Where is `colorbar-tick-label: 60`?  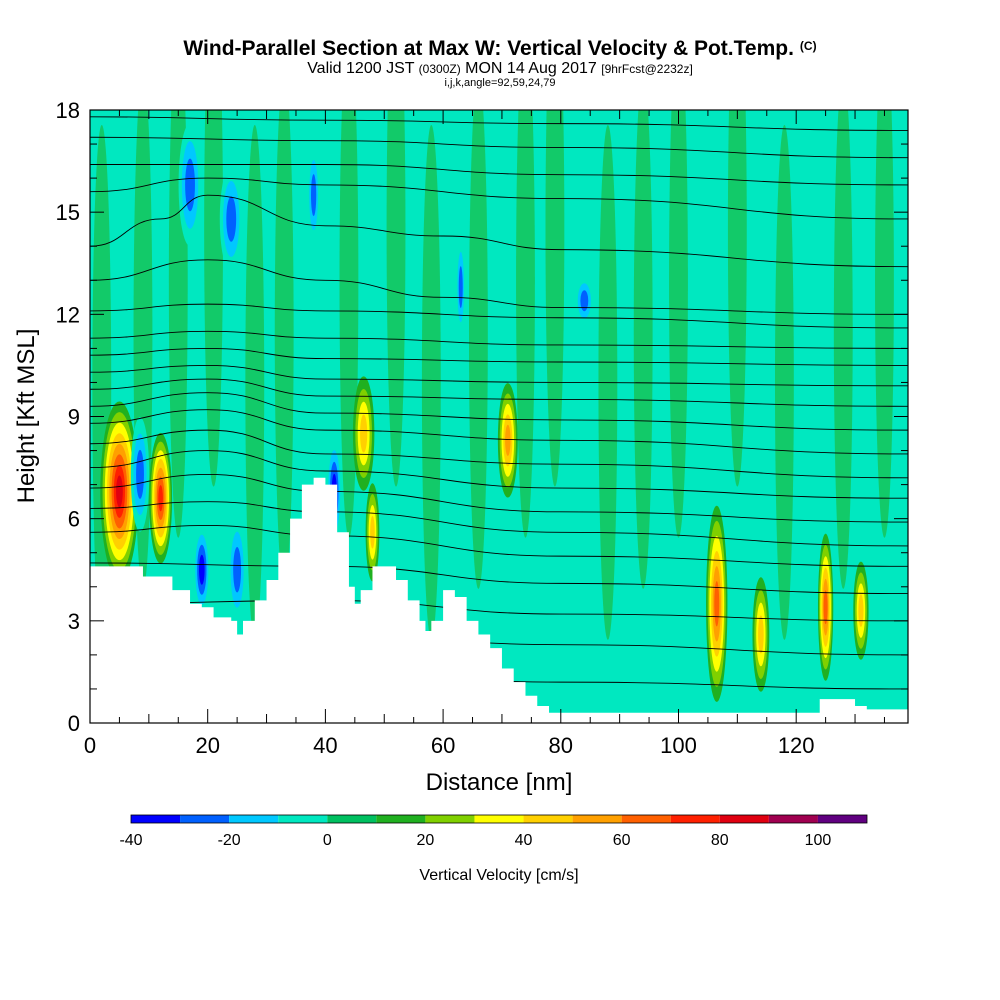
colorbar-tick-label: 60 is located at coordinates (622, 840).